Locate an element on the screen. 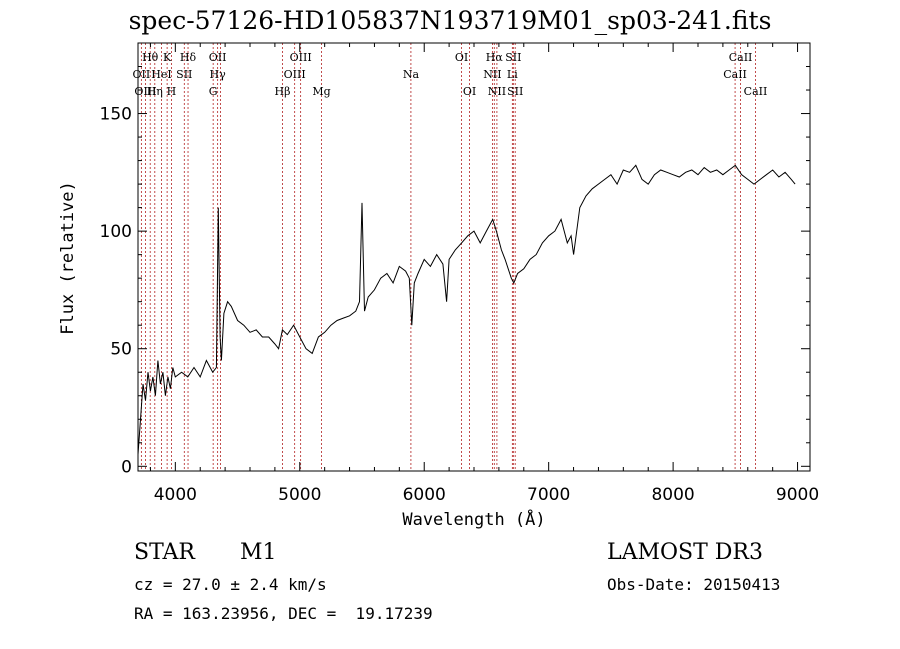 This screenshot has width=900, height=649. subclass-label: M1 is located at coordinates (258, 552).